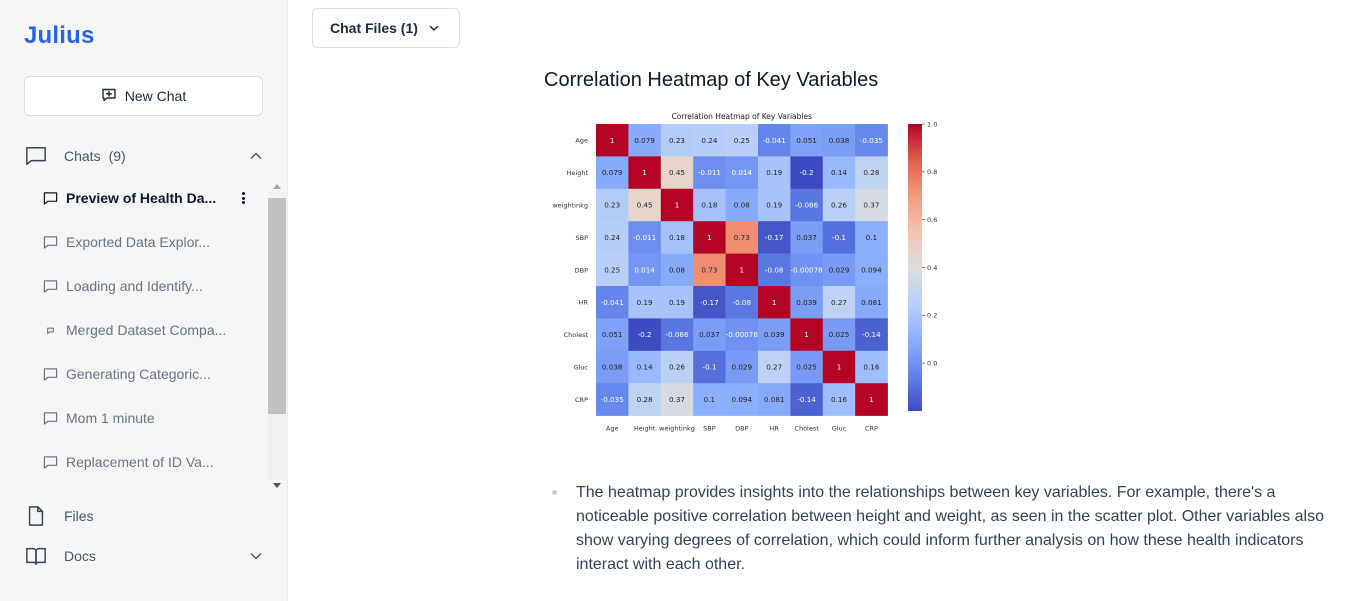 The width and height of the screenshot is (1356, 601). I want to click on heatmap-cell-label: -0.1, so click(709, 367).